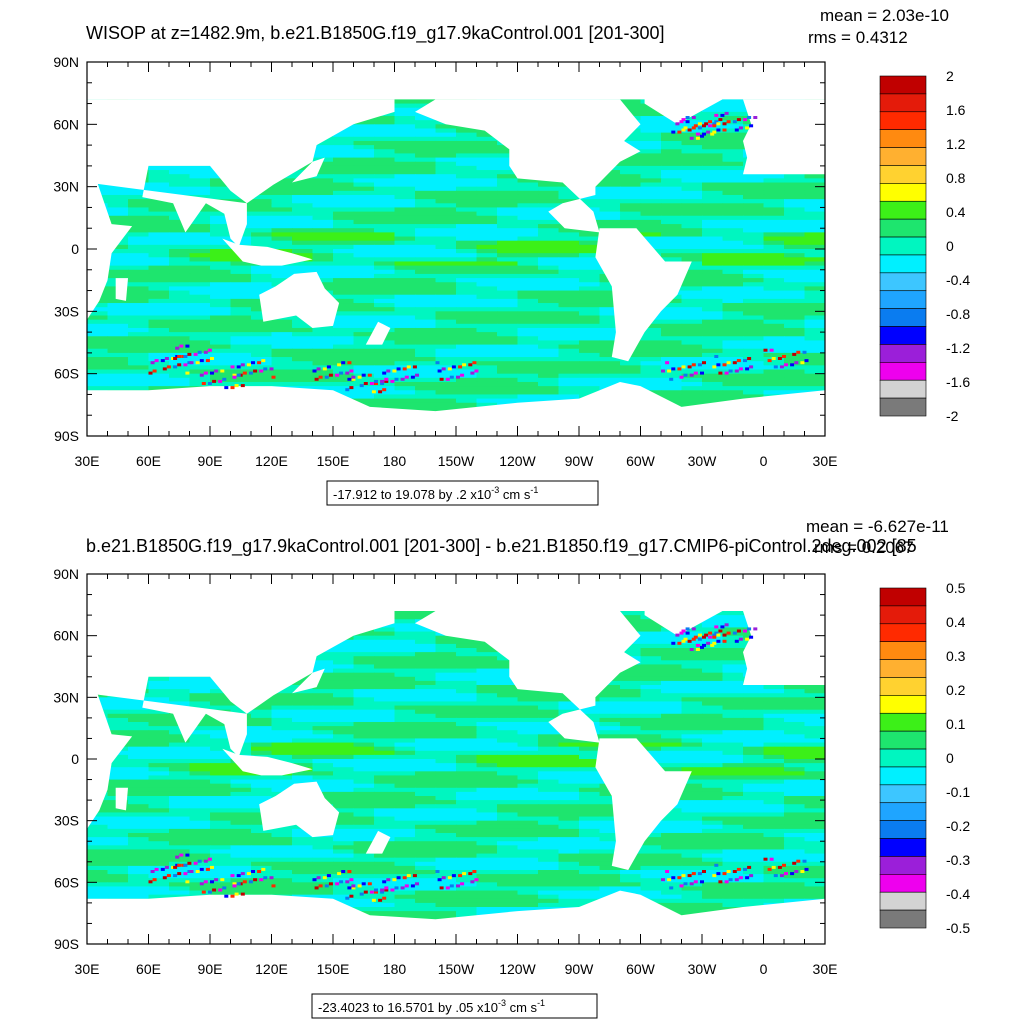  Describe the element at coordinates (950, 246) in the screenshot. I see `colorbar-label: 0` at that location.